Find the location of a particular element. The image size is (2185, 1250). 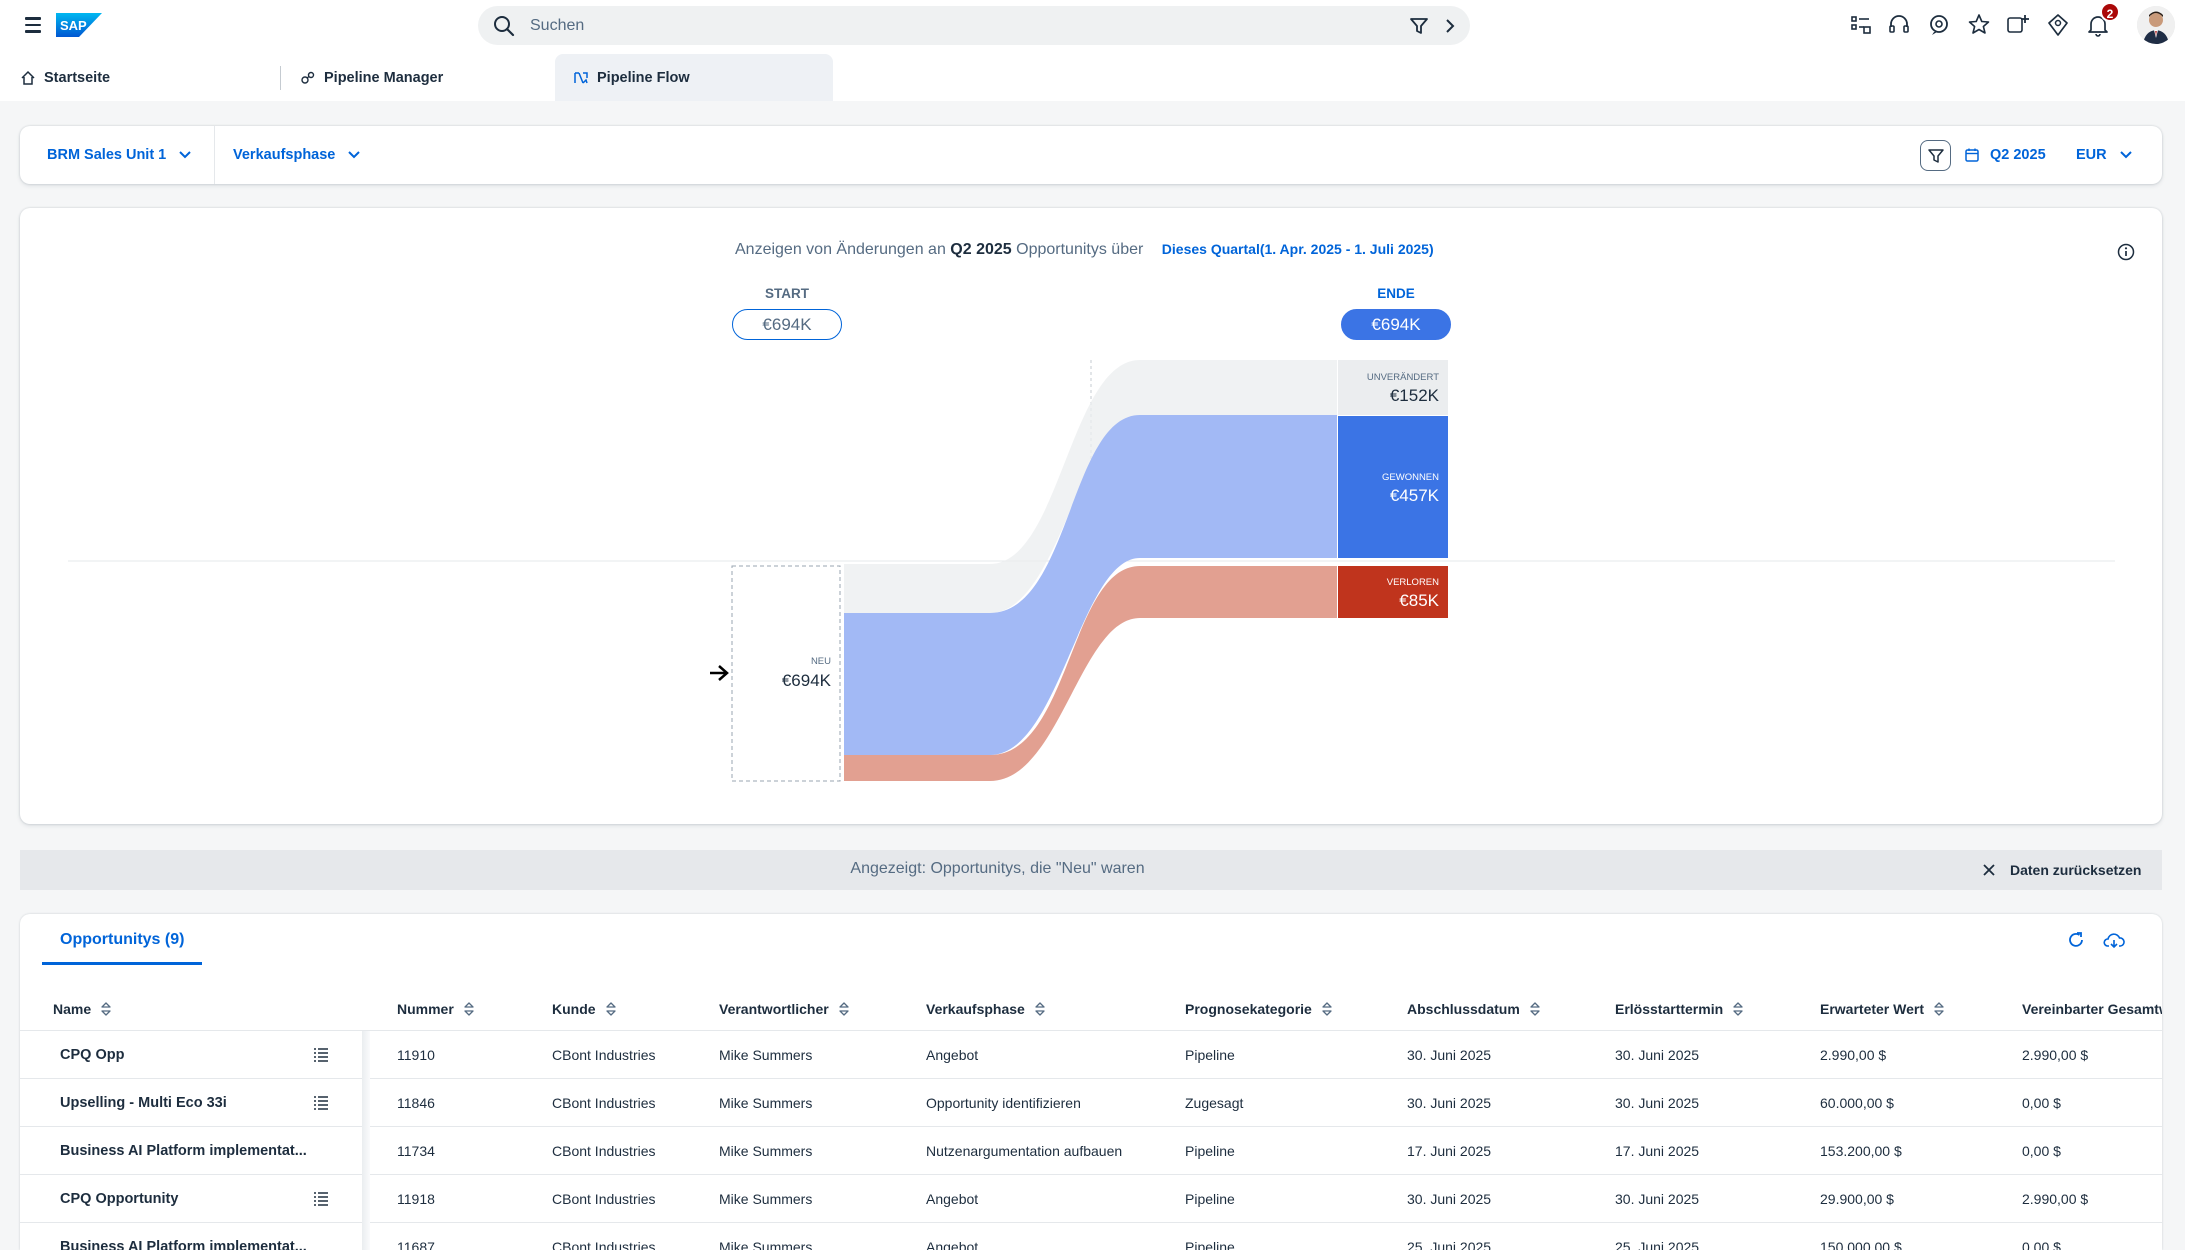

divider is located at coordinates (214, 155).